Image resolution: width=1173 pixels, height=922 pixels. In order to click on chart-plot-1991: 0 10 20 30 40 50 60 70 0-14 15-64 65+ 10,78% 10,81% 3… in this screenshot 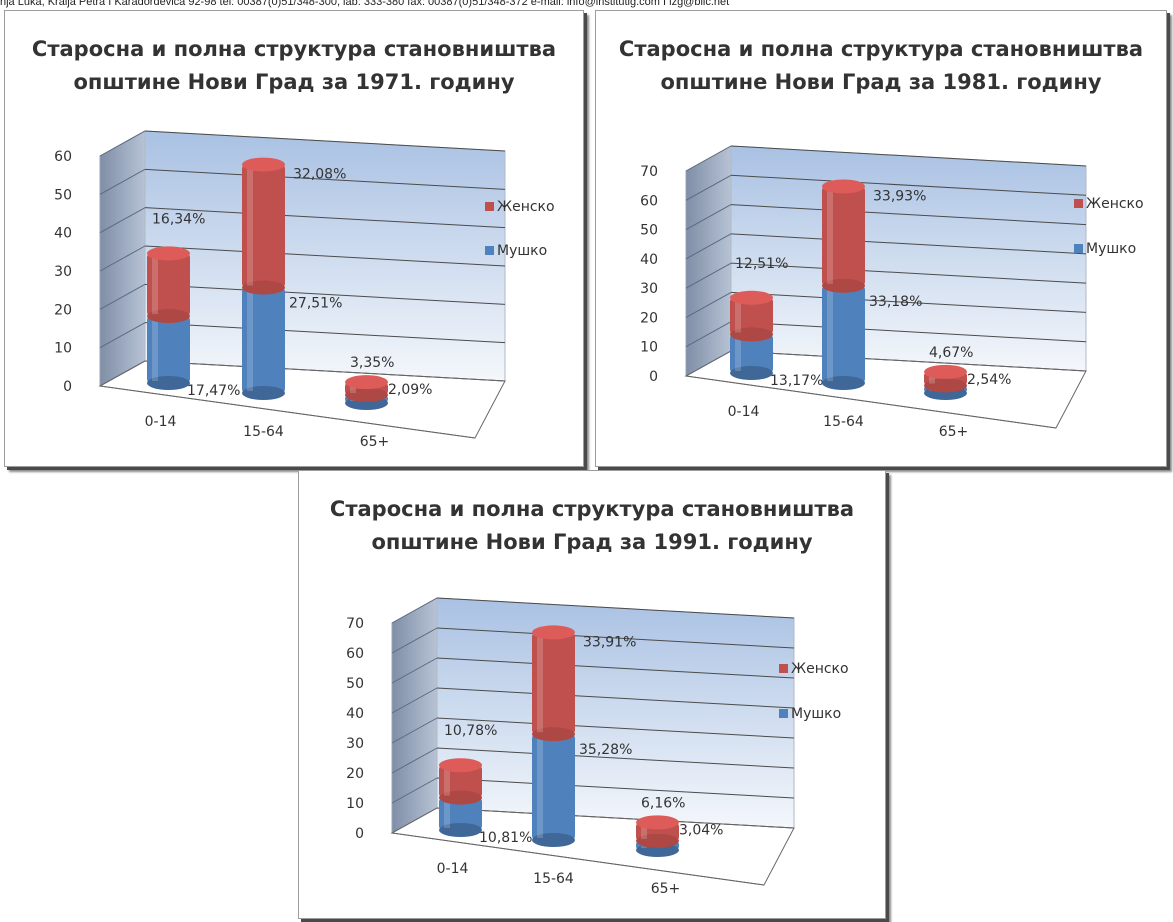, I will do `click(597, 747)`.